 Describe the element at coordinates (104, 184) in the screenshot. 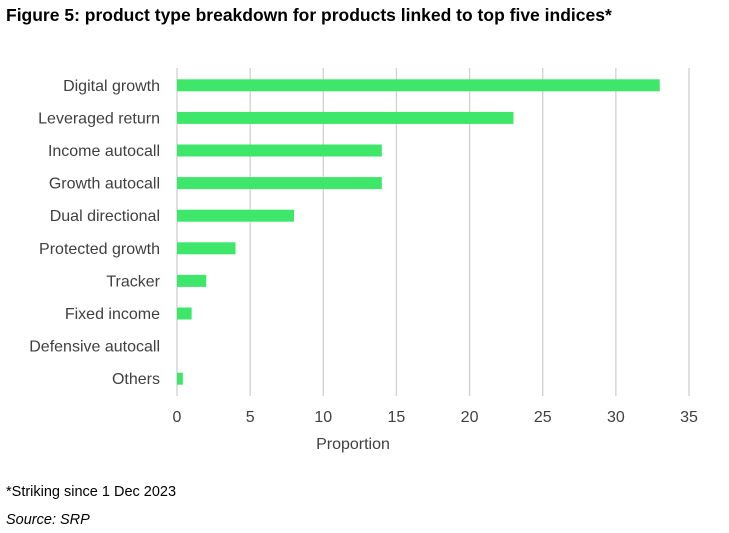

I see `category-label: Growth autocall` at that location.